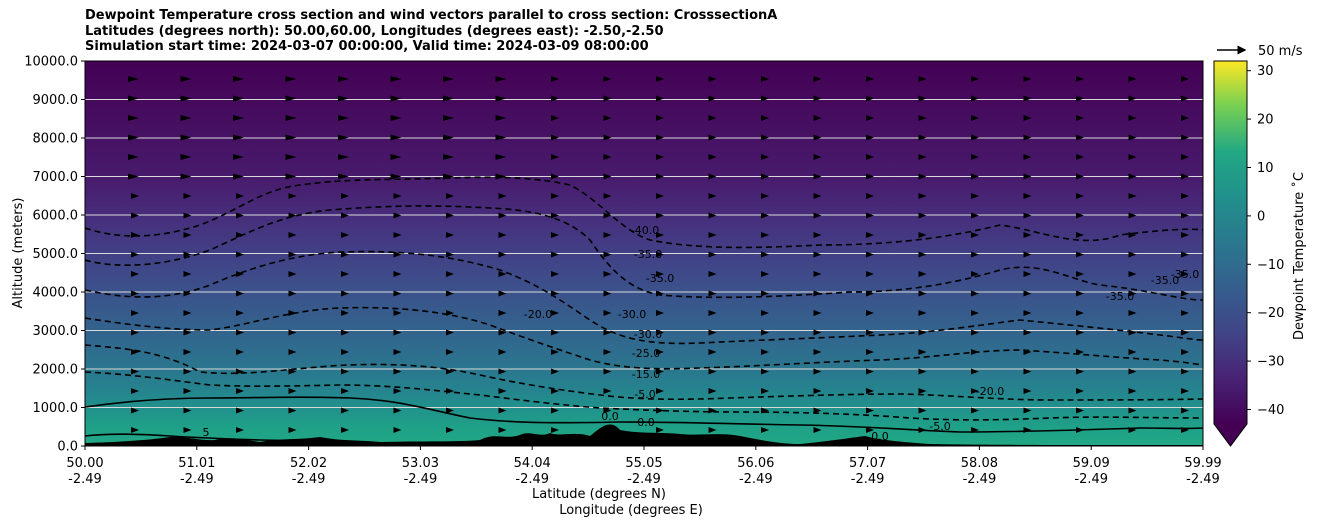 The height and width of the screenshot is (526, 1320). I want to click on colorbar-extend-min, so click(1230, 435).